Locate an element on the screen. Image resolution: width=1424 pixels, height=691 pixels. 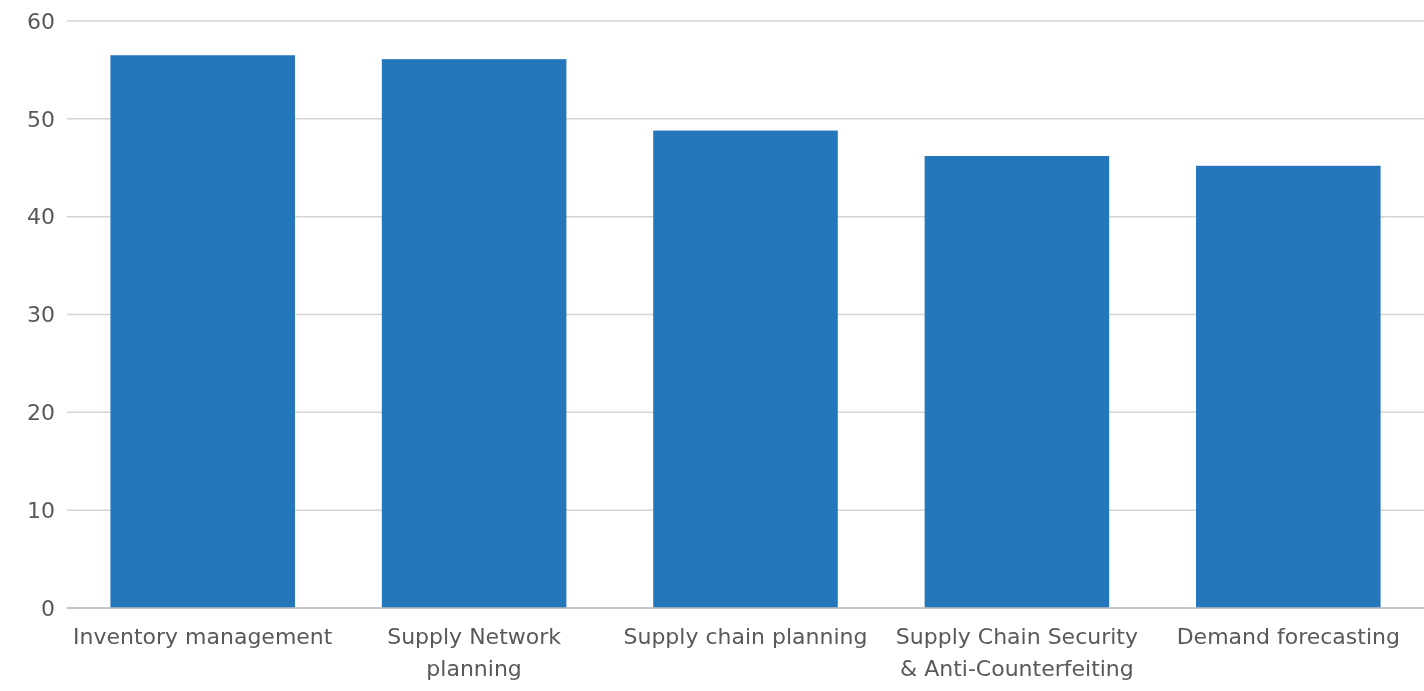
x-tick-label: Inventory management is located at coordinates (202, 636).